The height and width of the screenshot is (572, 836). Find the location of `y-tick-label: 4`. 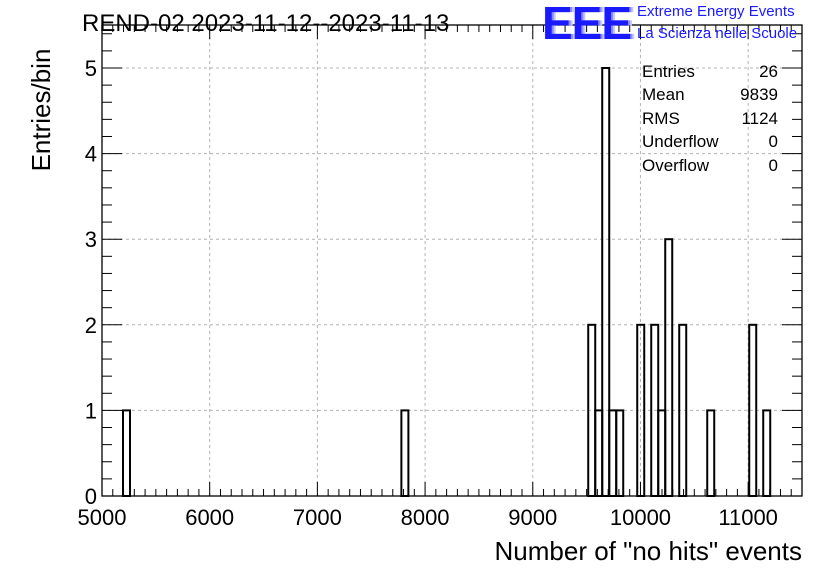

y-tick-label: 4 is located at coordinates (91, 154).